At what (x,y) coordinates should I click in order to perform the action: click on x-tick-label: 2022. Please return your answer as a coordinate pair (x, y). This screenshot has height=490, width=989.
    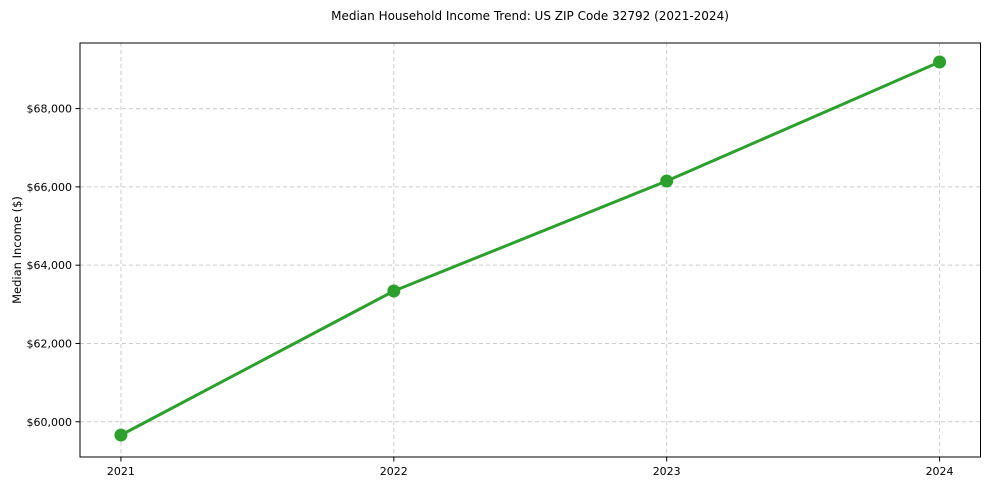
    Looking at the image, I should click on (394, 471).